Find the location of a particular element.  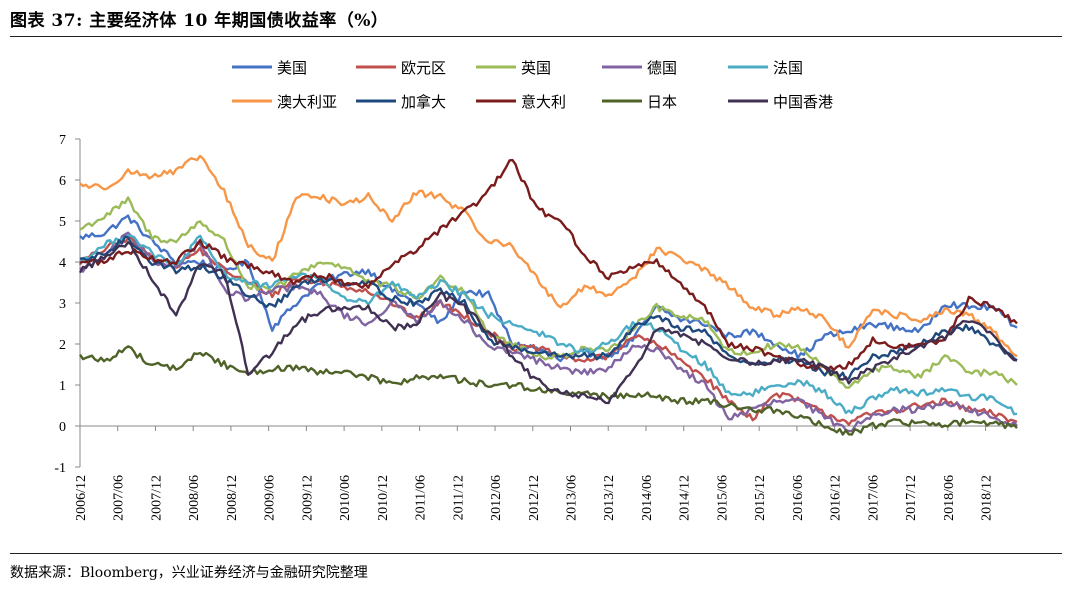

x-tick-label: 2009/06 is located at coordinates (270, 498).